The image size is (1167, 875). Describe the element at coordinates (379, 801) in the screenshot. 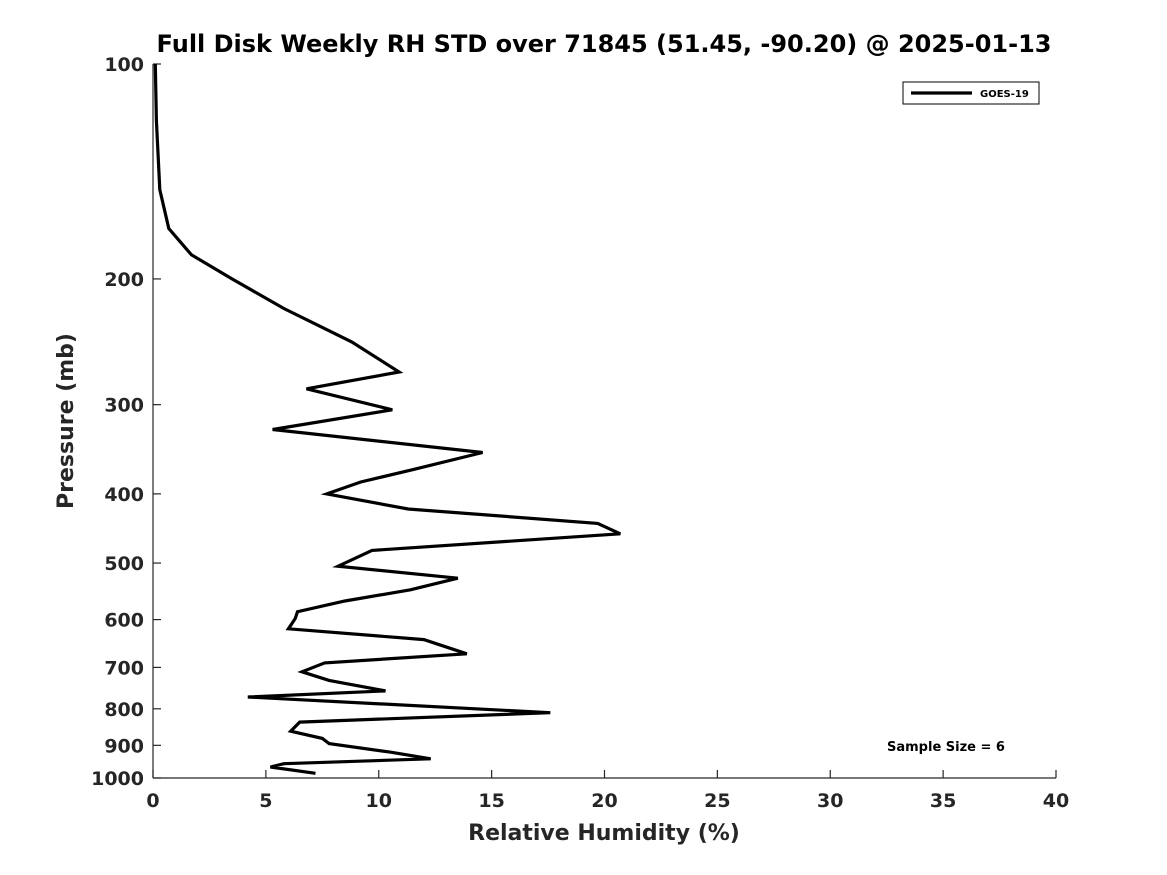

I see `x-tick-label: 10` at that location.